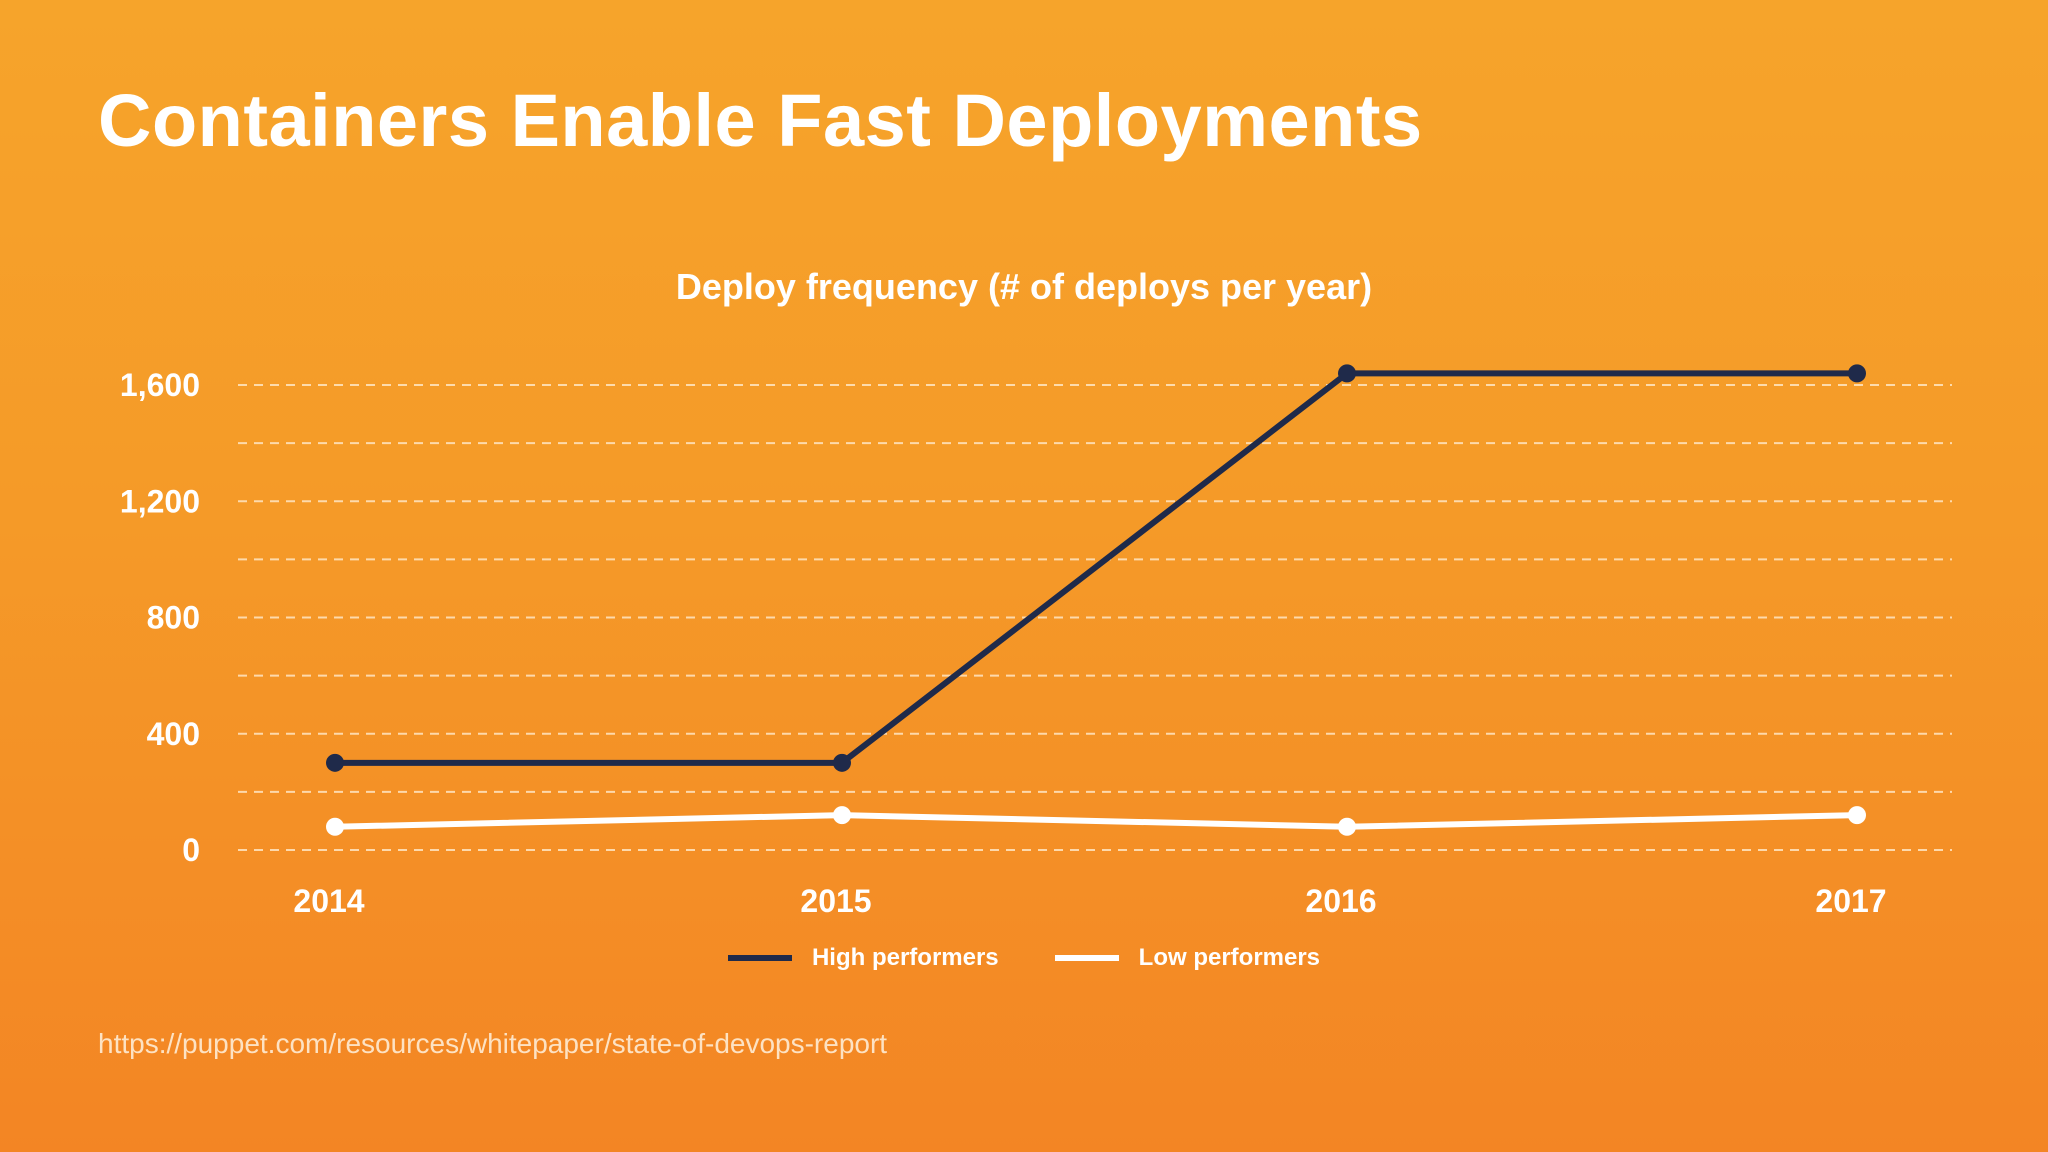 Image resolution: width=2048 pixels, height=1152 pixels. I want to click on y-axis-ticks: 0 400 800 1,200 1,600, so click(160, 617).